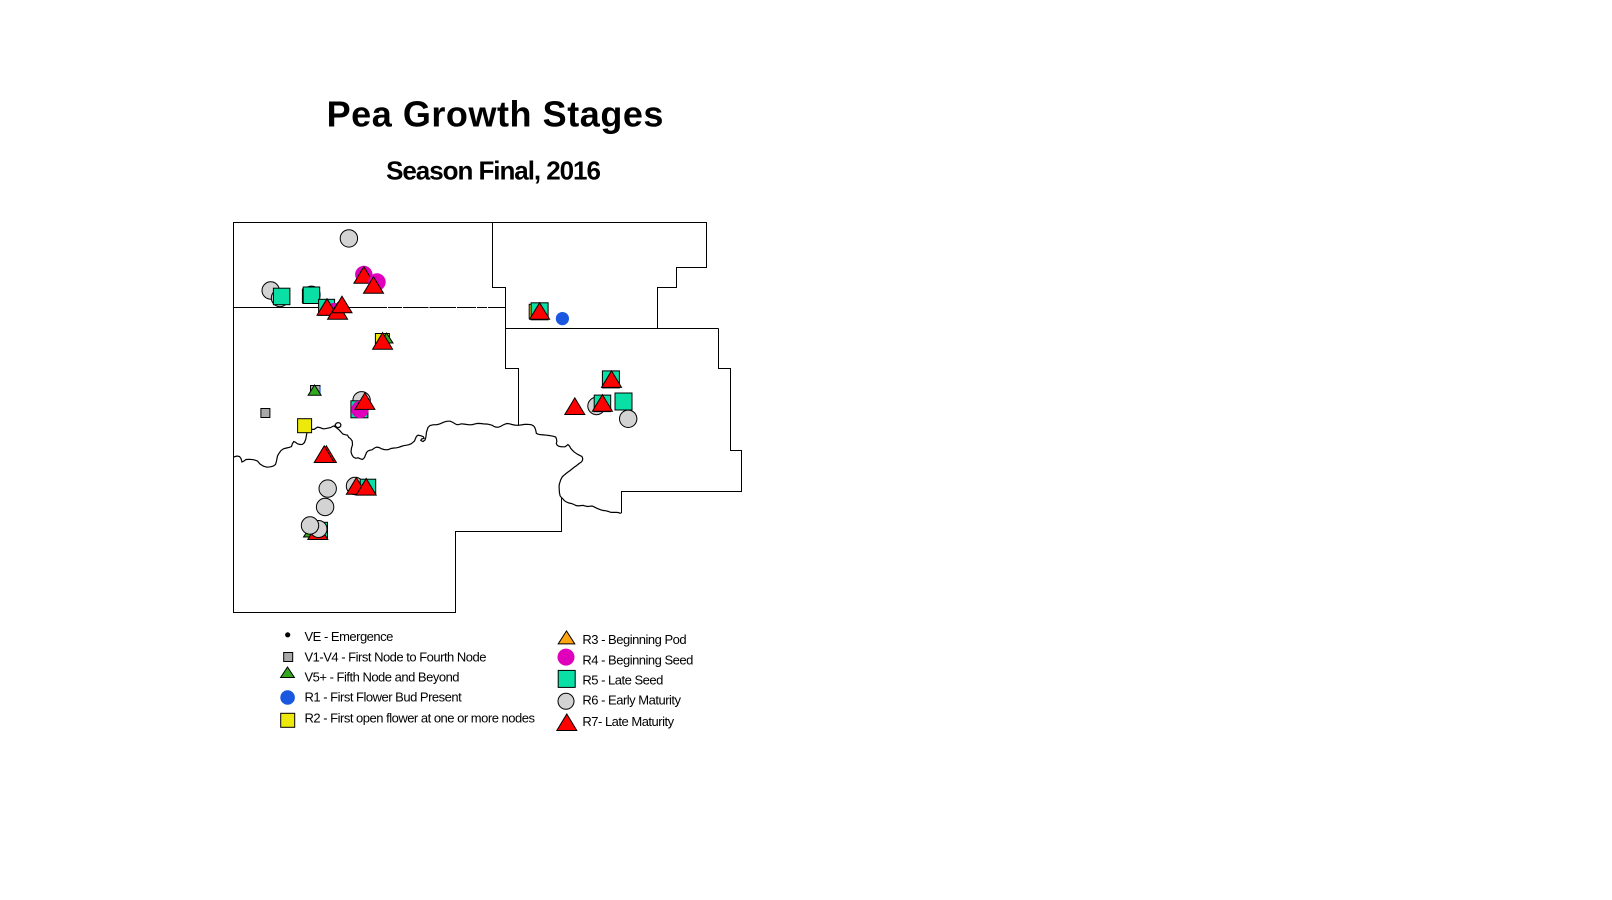 Image resolution: width=1612 pixels, height=900 pixels. What do you see at coordinates (628, 721) in the screenshot?
I see `svg-text: R7- Late Maturity` at bounding box center [628, 721].